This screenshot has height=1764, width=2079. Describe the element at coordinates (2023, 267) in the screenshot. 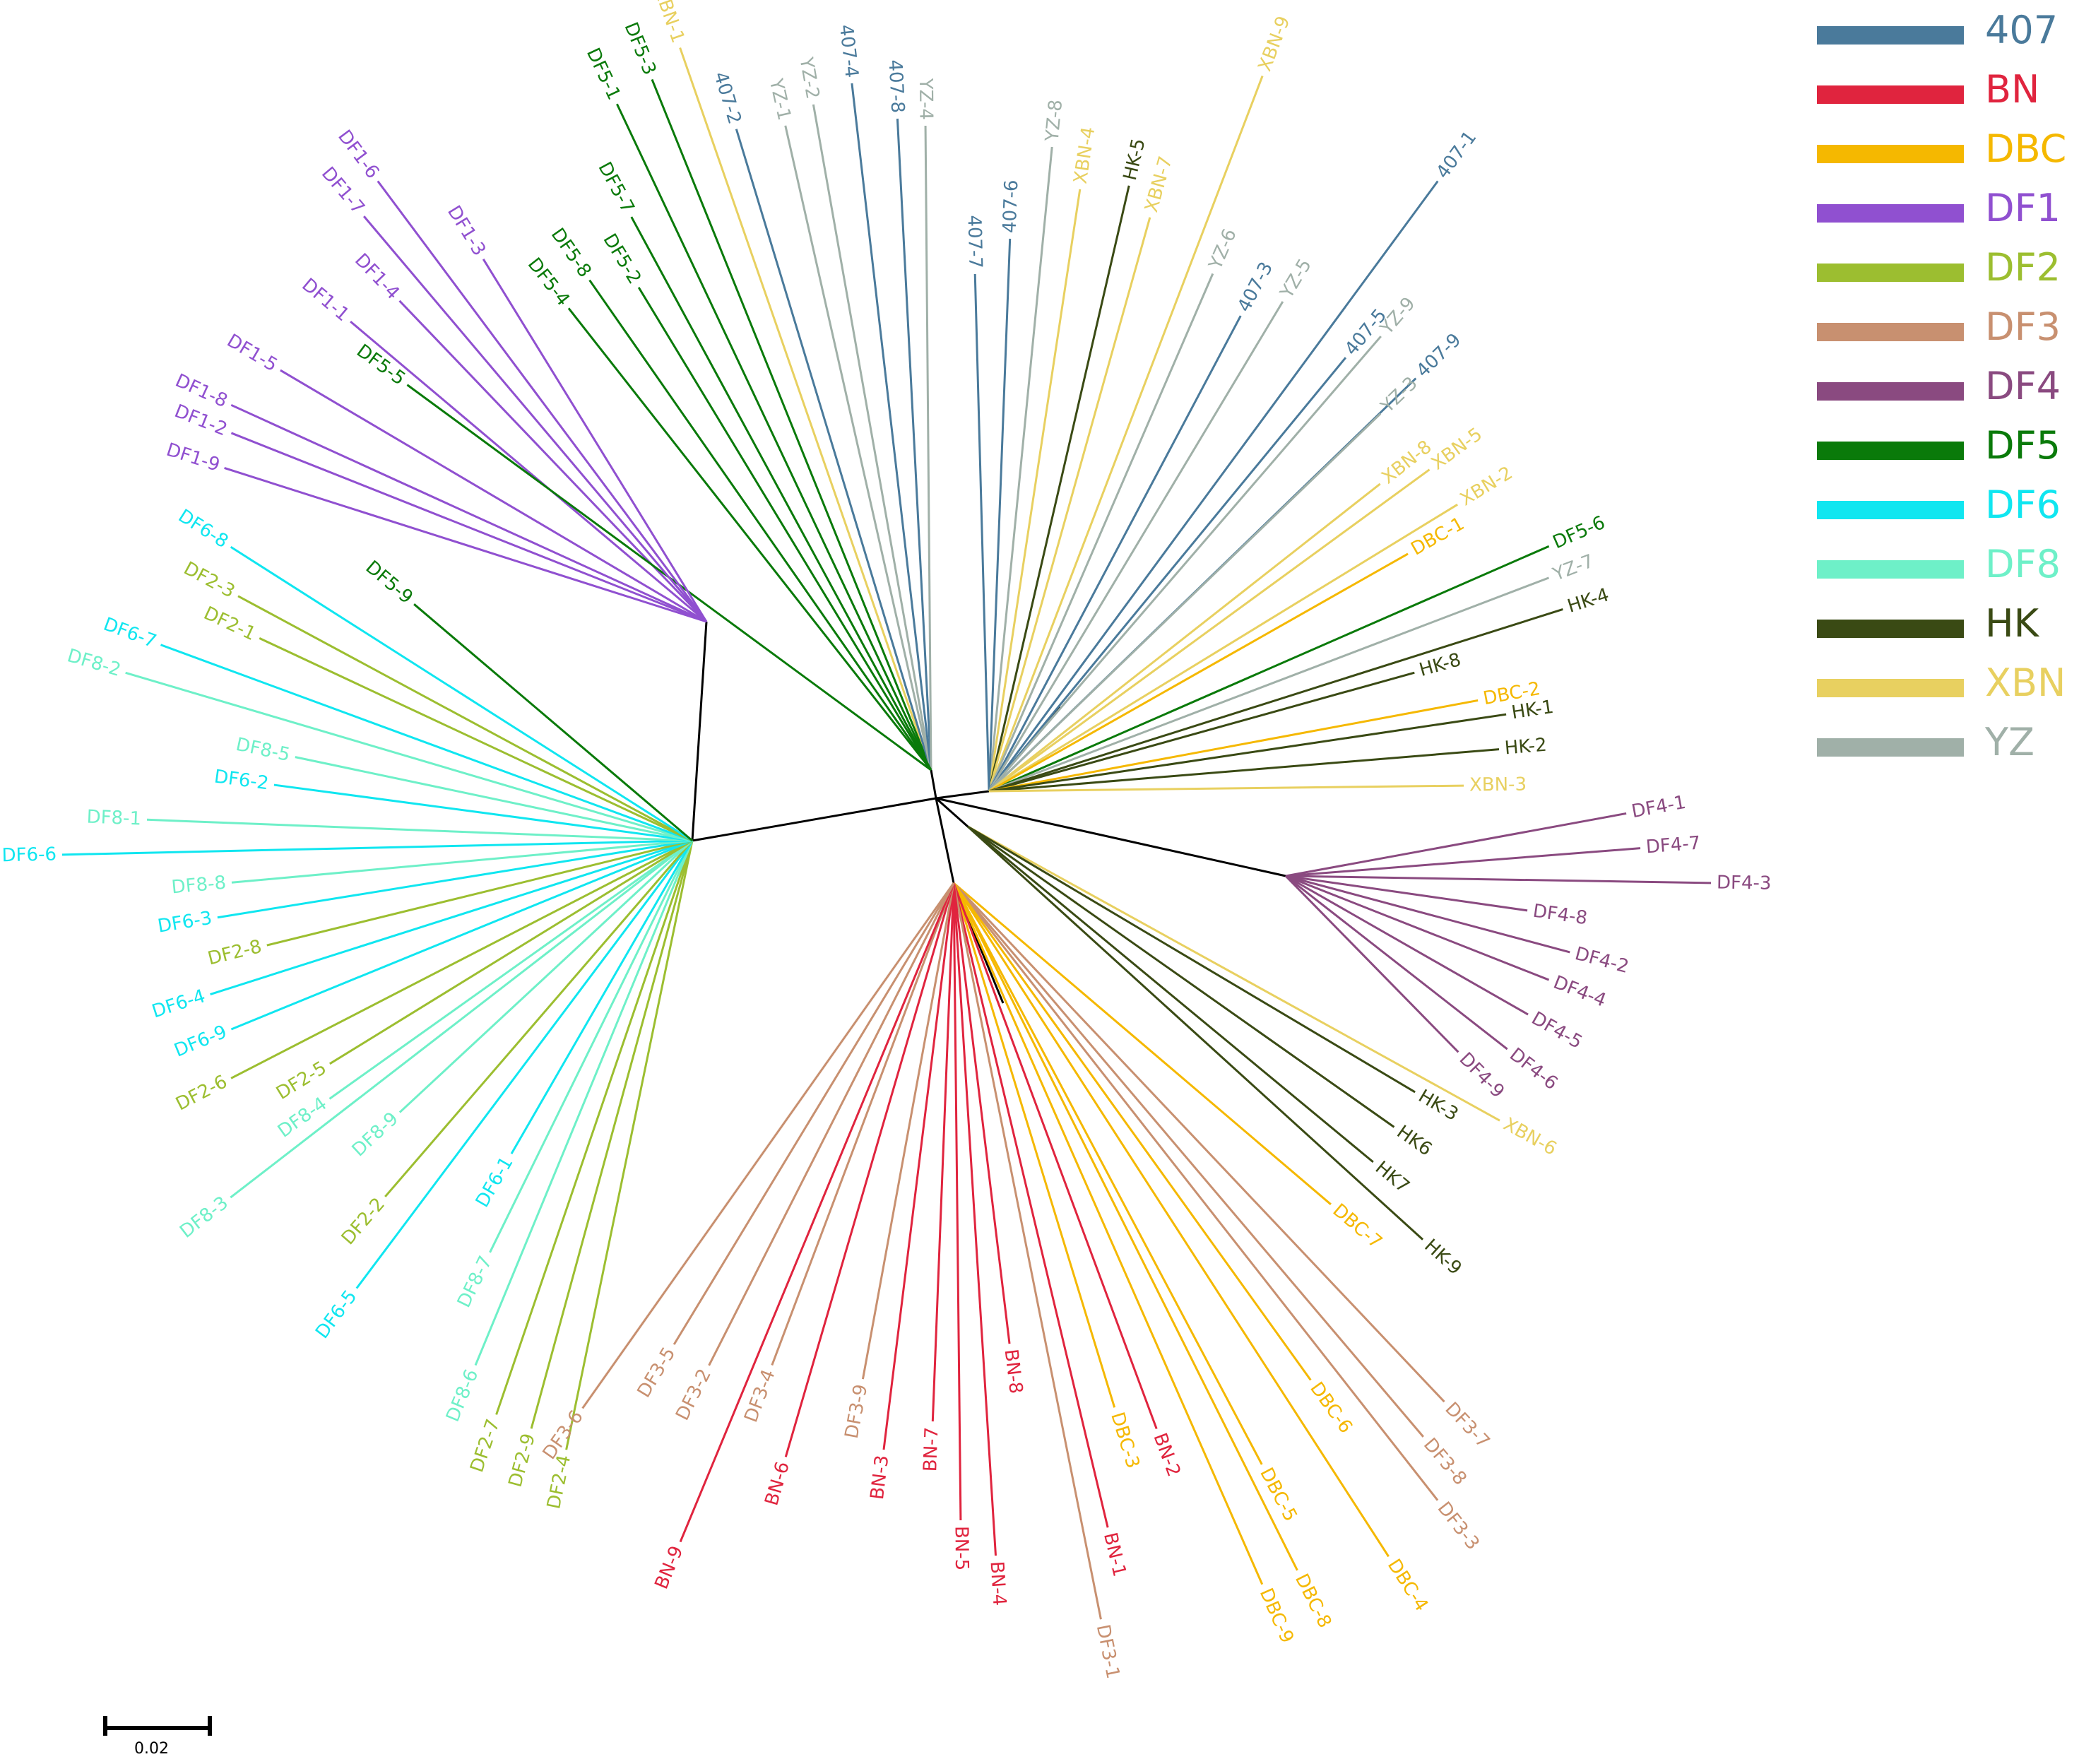

I see `legend-label: DF2` at that location.